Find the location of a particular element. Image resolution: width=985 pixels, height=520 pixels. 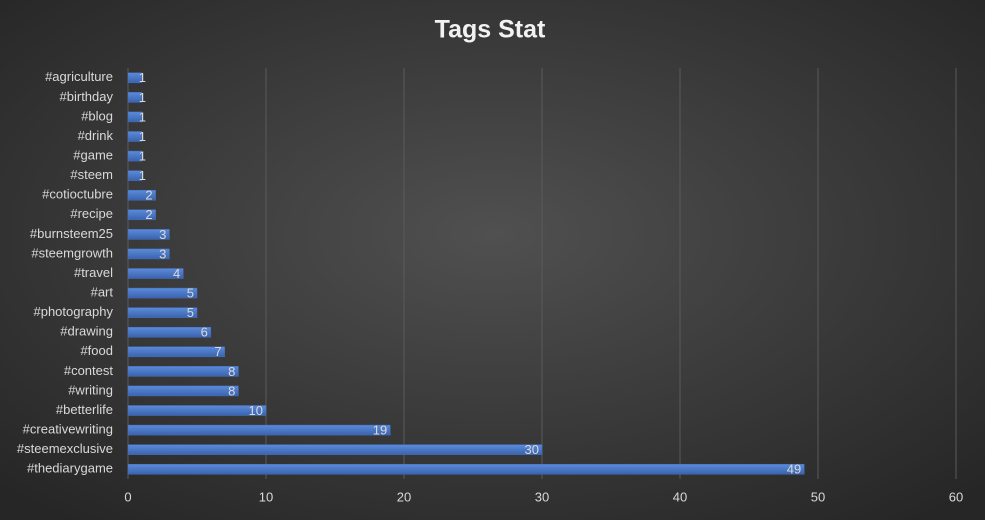

y-tick-label: #drawing is located at coordinates (86, 331).